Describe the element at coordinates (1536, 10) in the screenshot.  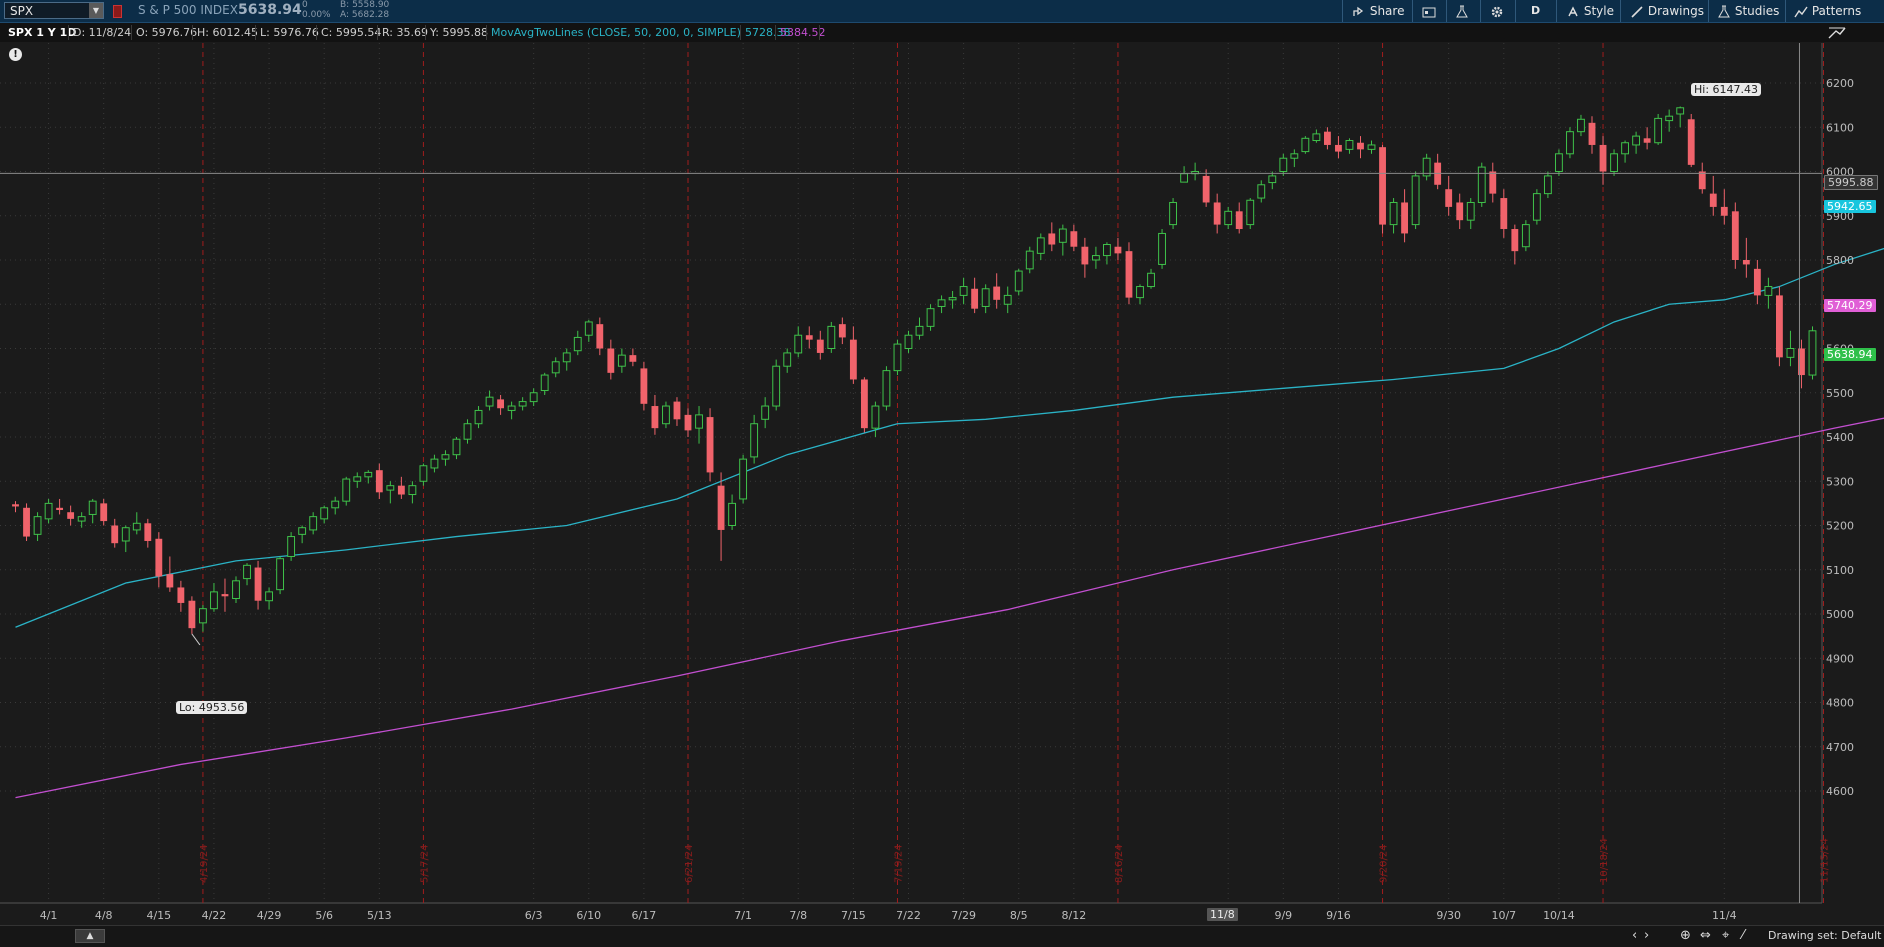
I see `period-button: D` at that location.